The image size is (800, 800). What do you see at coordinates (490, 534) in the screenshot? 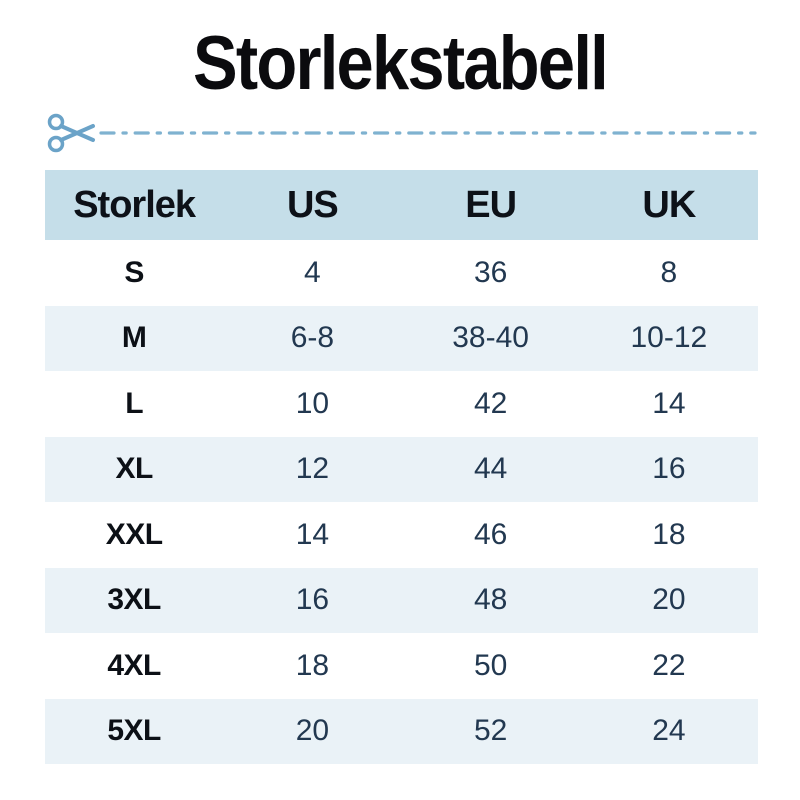
I see `eu-size-value: 46` at bounding box center [490, 534].